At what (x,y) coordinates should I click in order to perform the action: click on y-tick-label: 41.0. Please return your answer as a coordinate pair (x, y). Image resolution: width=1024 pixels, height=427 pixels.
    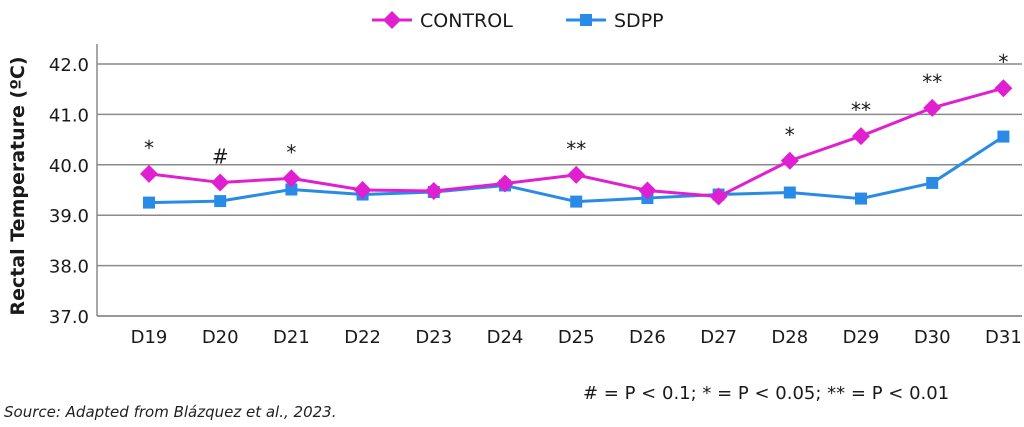
    Looking at the image, I should click on (69, 115).